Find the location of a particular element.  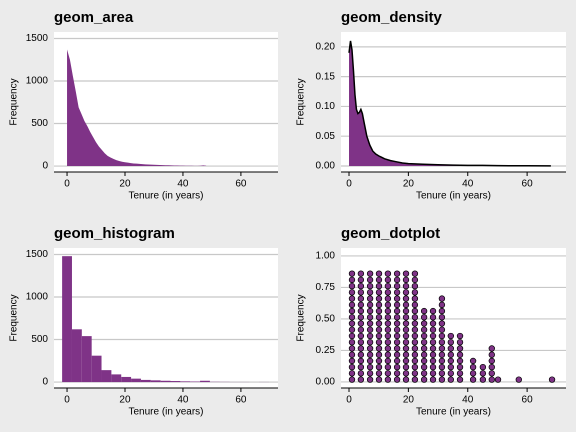

y-tick-label: 0.50 is located at coordinates (326, 319).